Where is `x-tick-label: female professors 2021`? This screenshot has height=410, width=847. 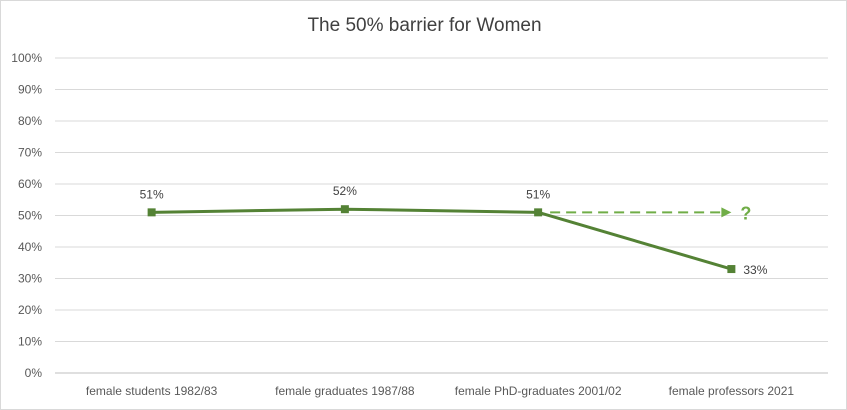 x-tick-label: female professors 2021 is located at coordinates (732, 391).